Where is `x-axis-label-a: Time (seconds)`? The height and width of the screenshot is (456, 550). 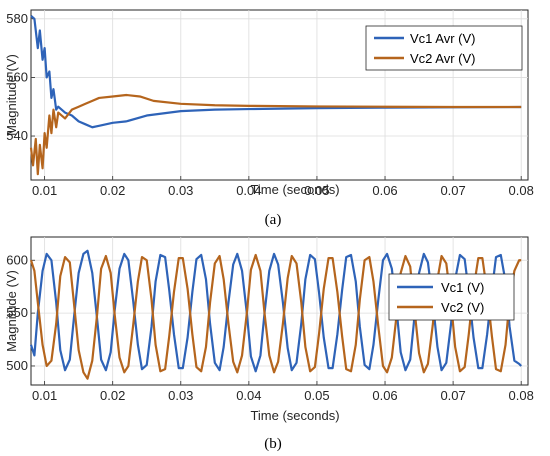 x-axis-label-a: Time (seconds) is located at coordinates (294, 189).